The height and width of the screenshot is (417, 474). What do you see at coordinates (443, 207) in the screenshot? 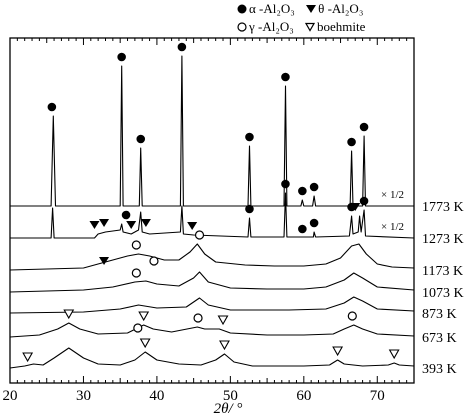
I see `series-label: 1773 K` at bounding box center [443, 207].